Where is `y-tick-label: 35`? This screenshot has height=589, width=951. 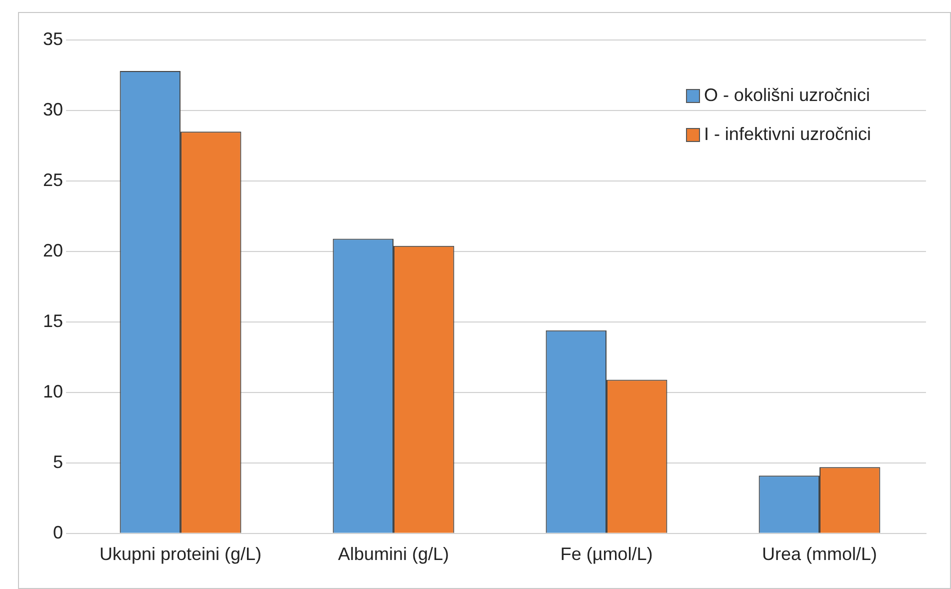
y-tick-label: 35 is located at coordinates (53, 38).